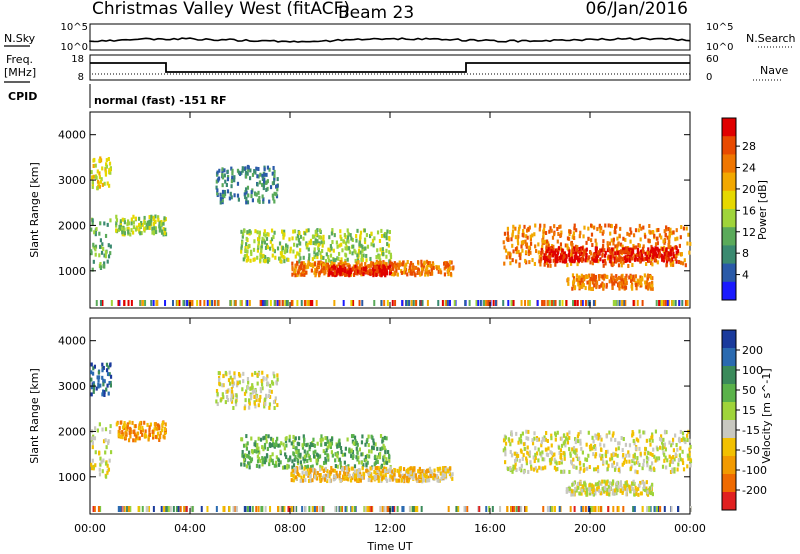 This screenshot has height=554, width=800. Describe the element at coordinates (751, 430) in the screenshot. I see `colorbar-tick-label: -15` at that location.